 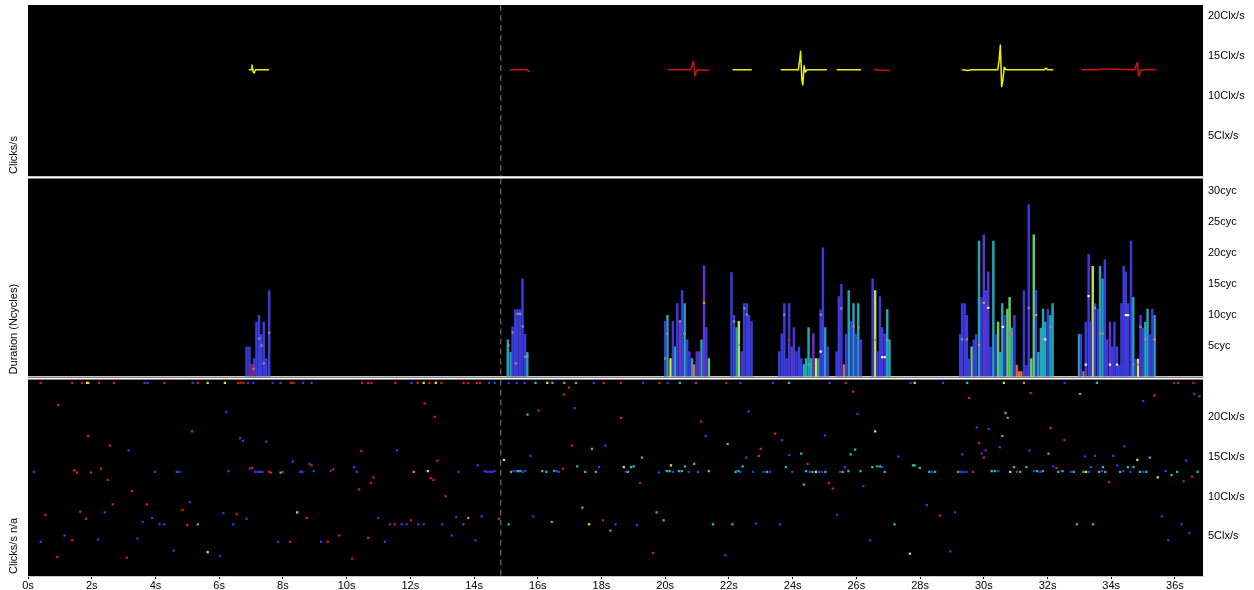 What do you see at coordinates (1223, 251) in the screenshot?
I see `y-tick-label: 20cyc` at bounding box center [1223, 251].